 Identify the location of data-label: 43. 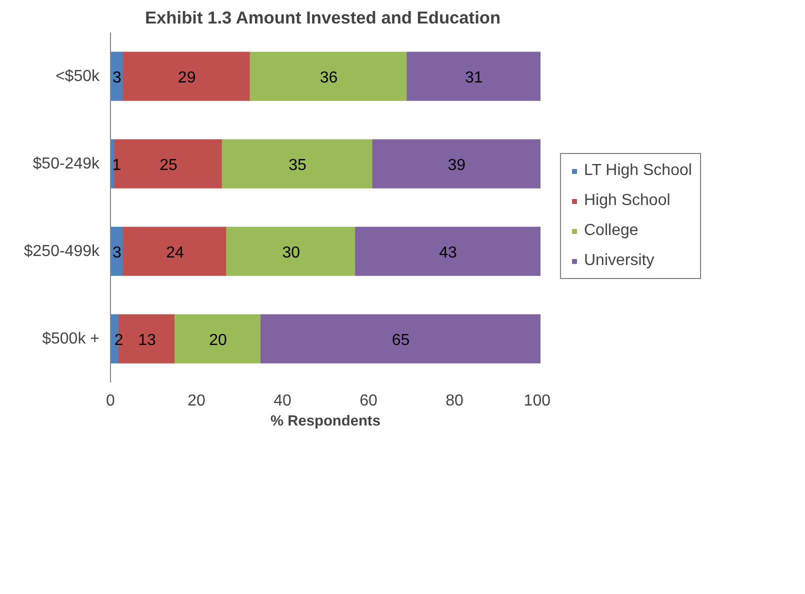
(448, 253).